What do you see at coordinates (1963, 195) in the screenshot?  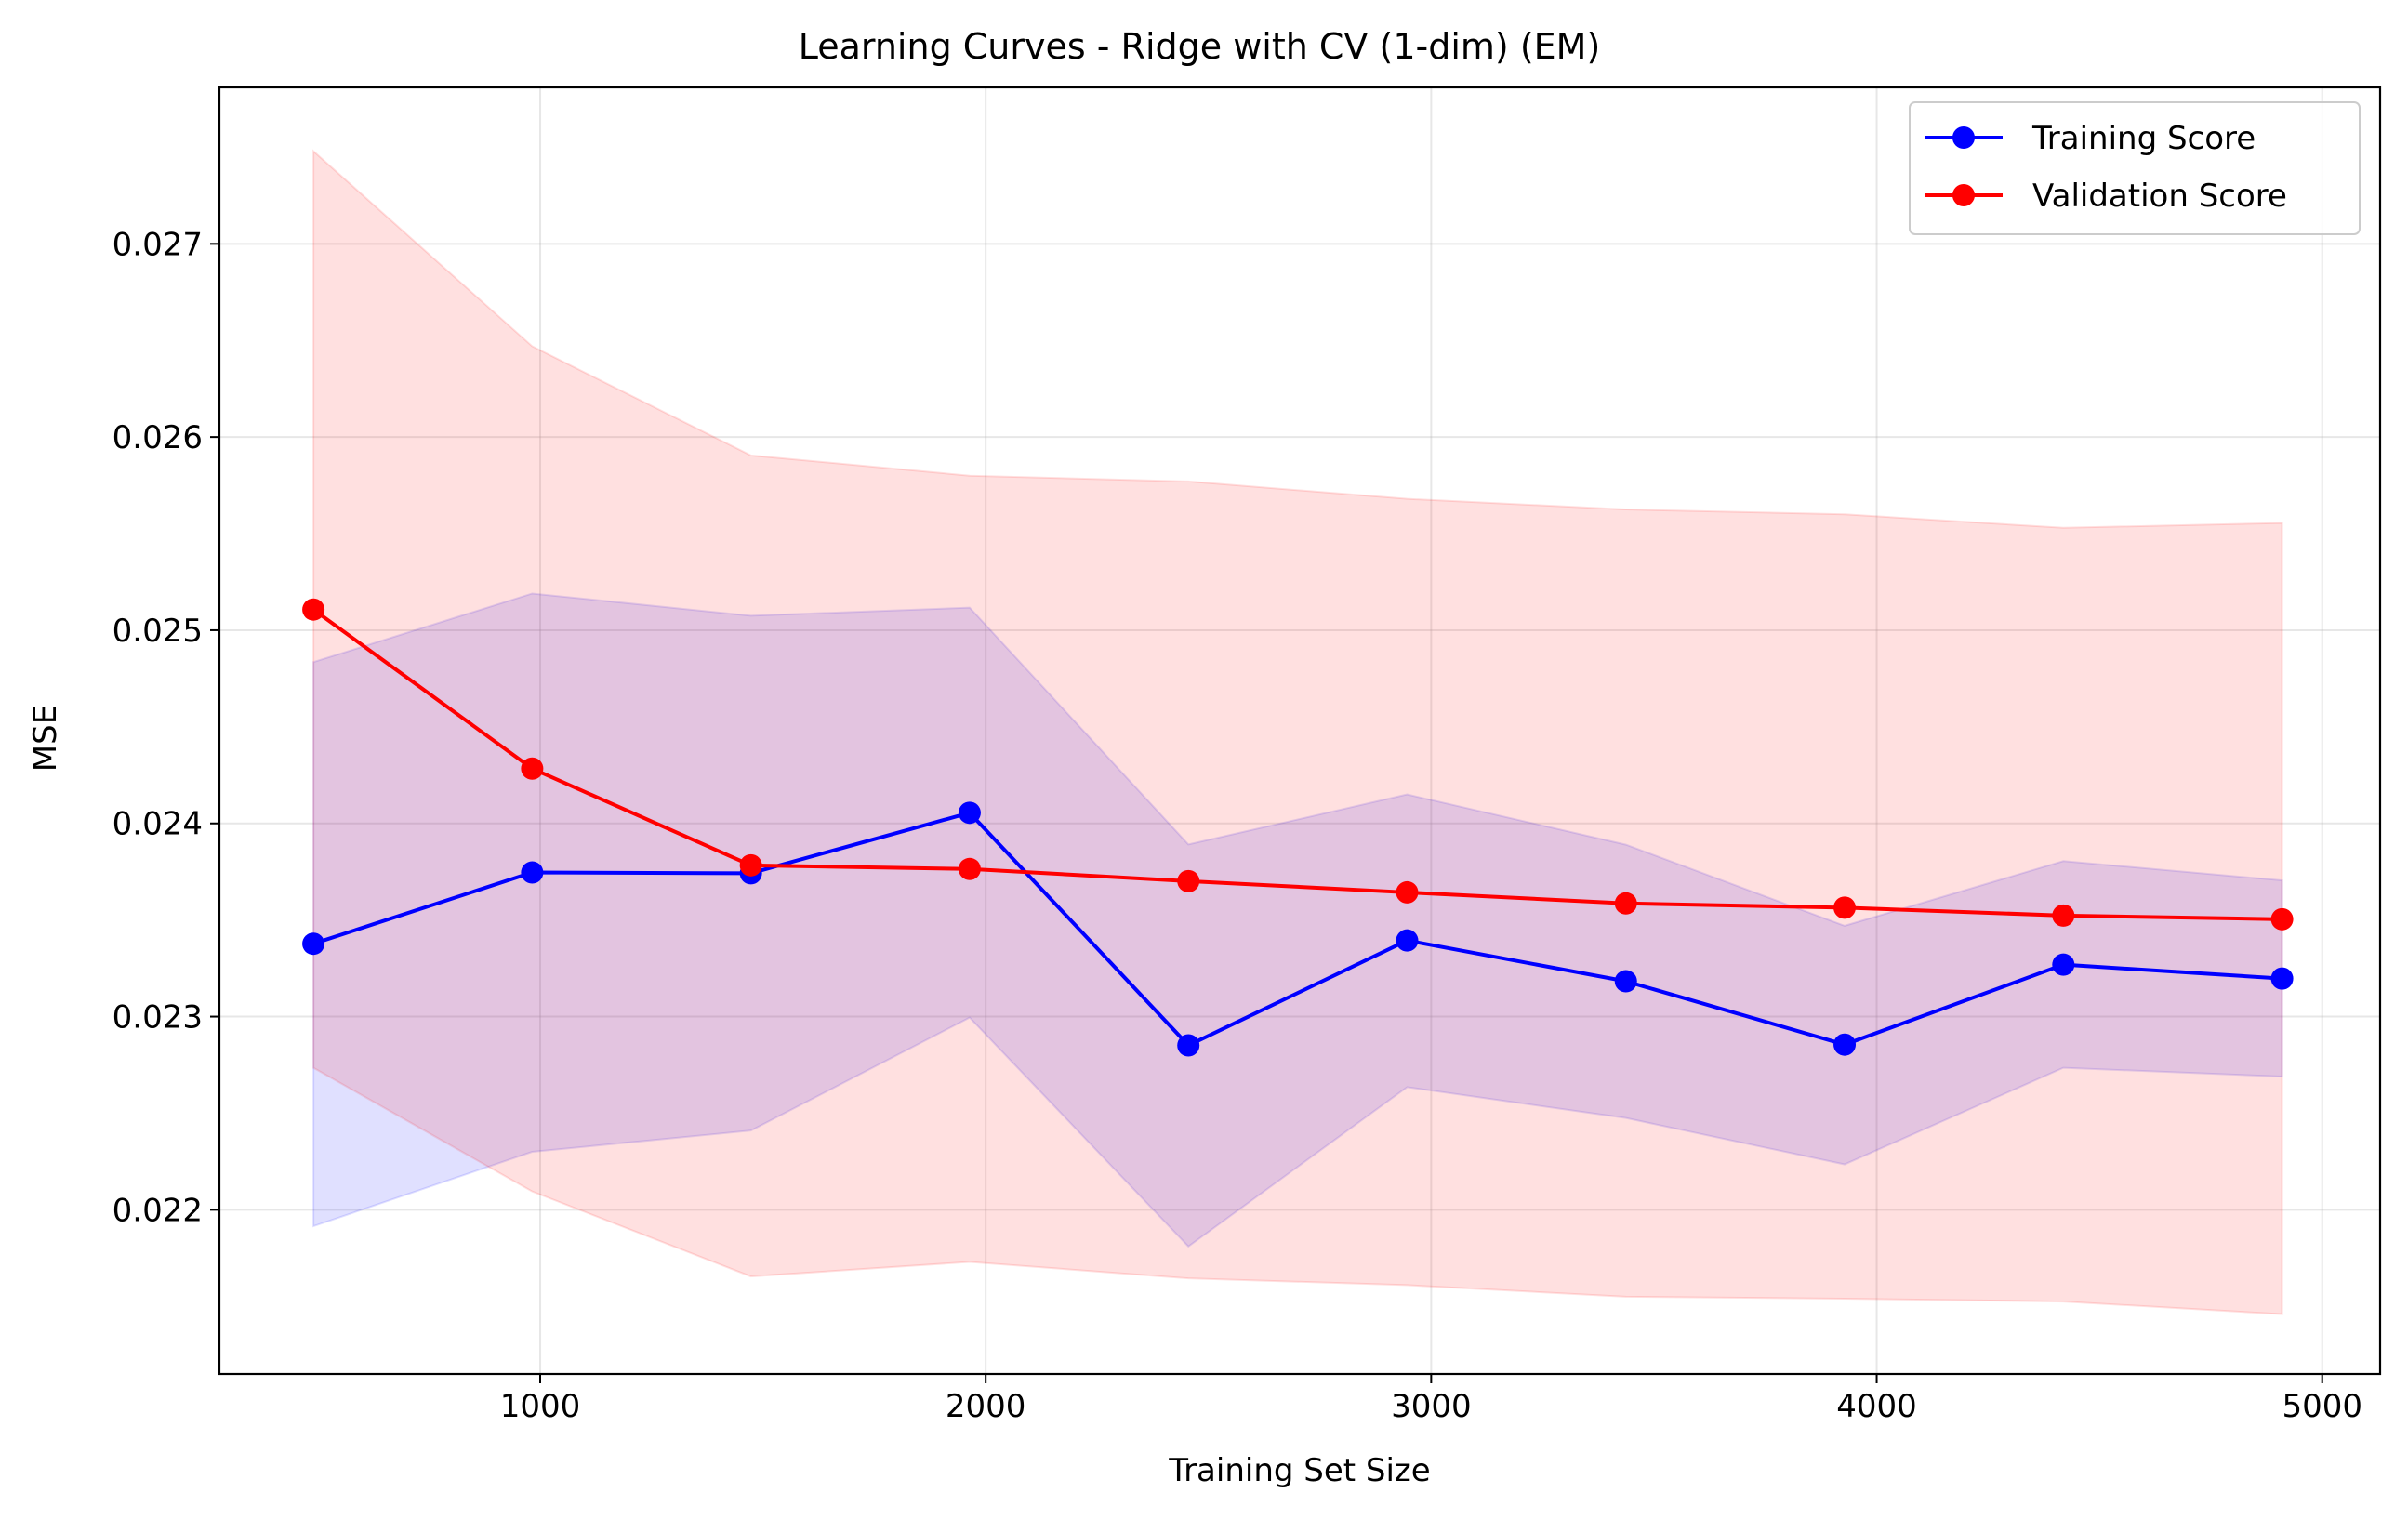 I see `legend-validation-score-swatch-marker` at bounding box center [1963, 195].